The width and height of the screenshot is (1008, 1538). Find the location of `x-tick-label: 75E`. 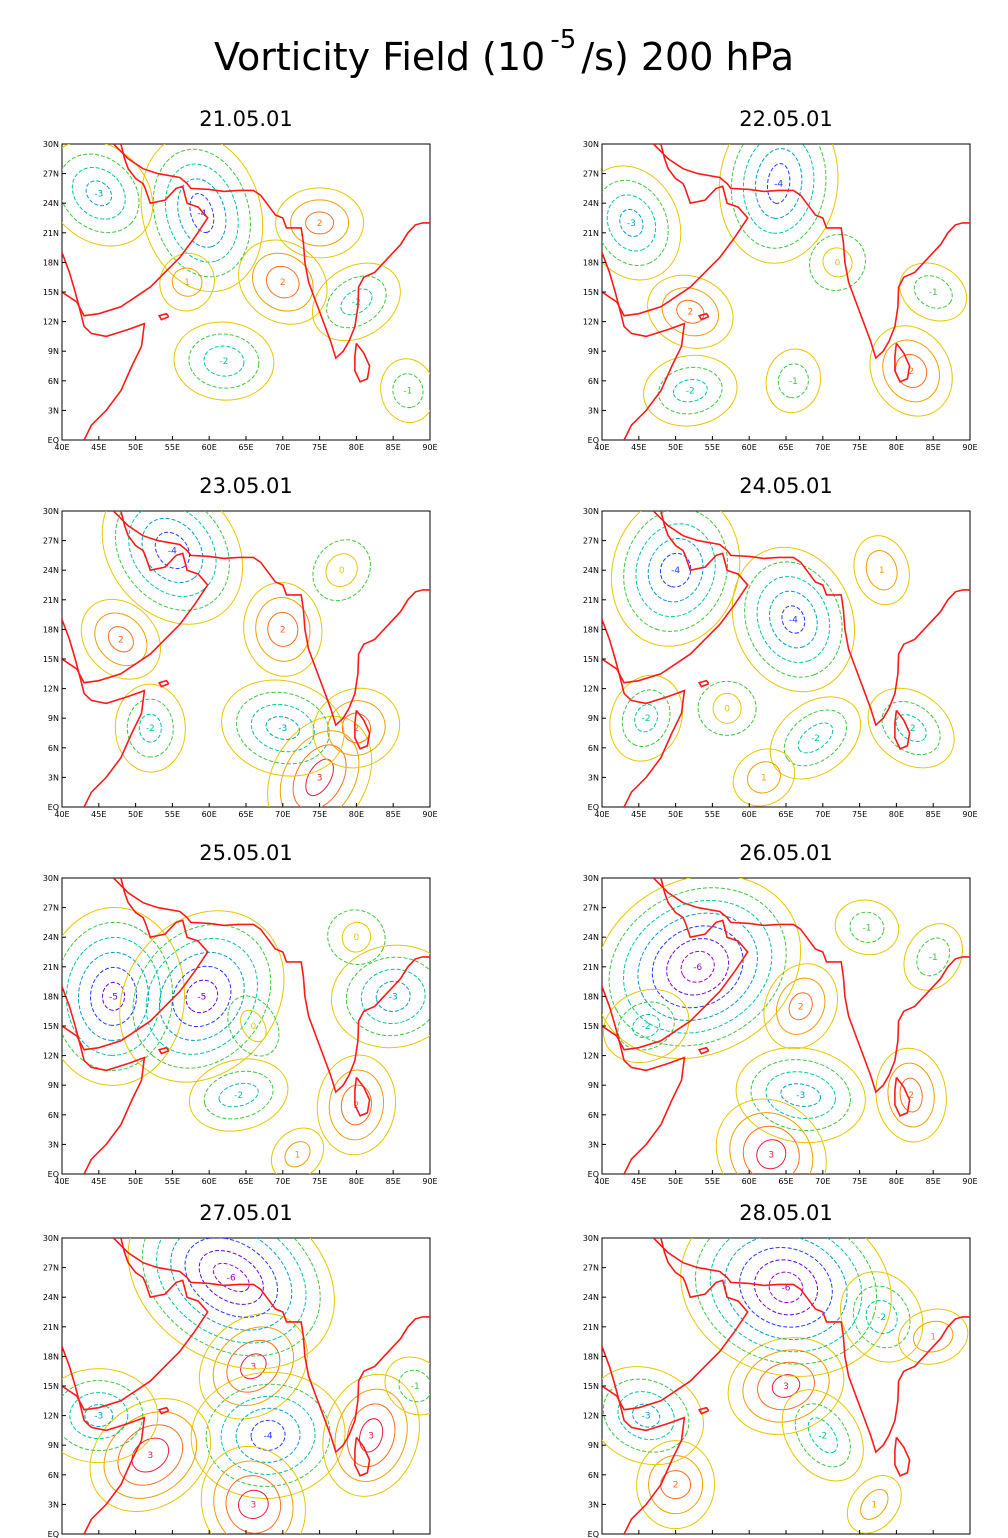

x-tick-label: 75E is located at coordinates (859, 814).